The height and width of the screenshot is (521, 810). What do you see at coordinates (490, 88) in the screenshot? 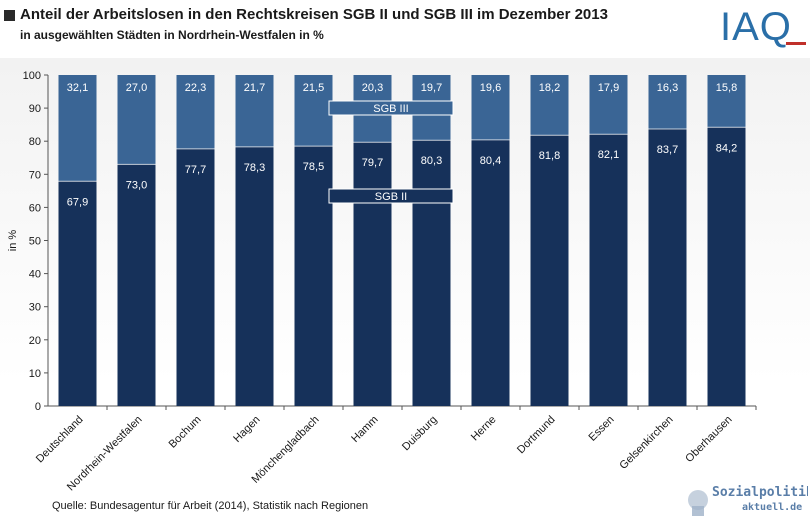
I see `data-label-sgb3: 19,6` at bounding box center [490, 88].